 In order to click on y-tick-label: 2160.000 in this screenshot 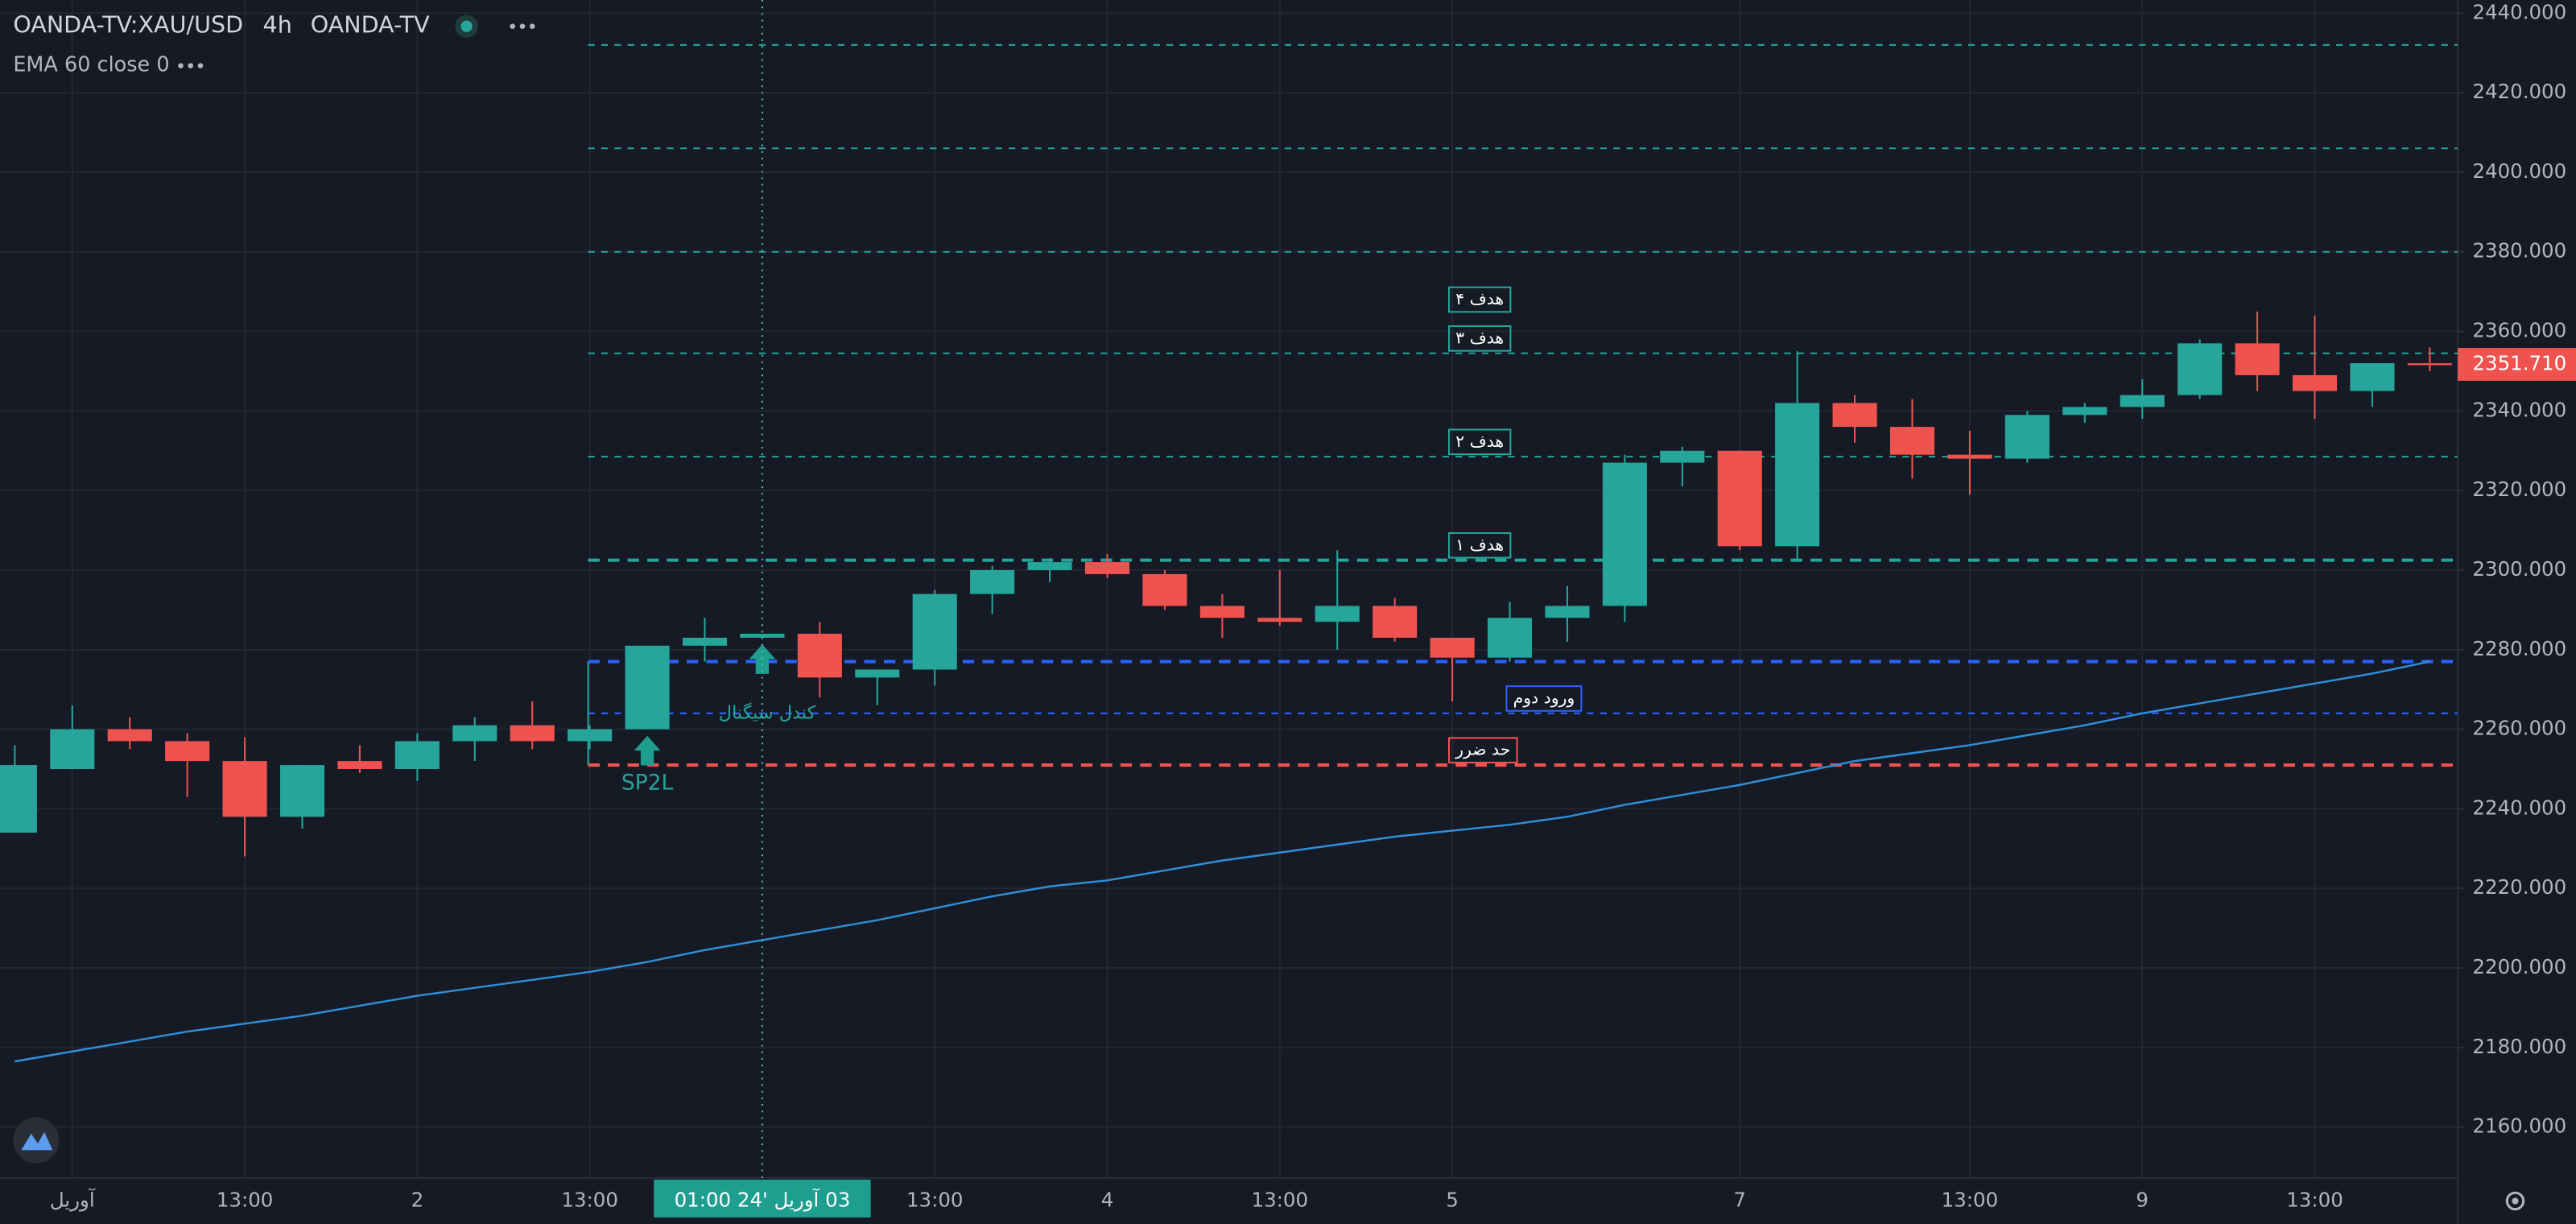, I will do `click(2519, 1126)`.